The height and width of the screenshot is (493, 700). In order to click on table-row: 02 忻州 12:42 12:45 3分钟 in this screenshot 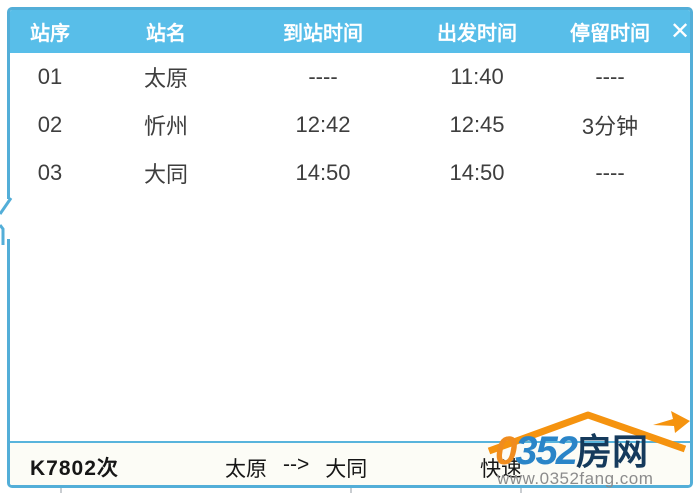, I will do `click(350, 125)`.